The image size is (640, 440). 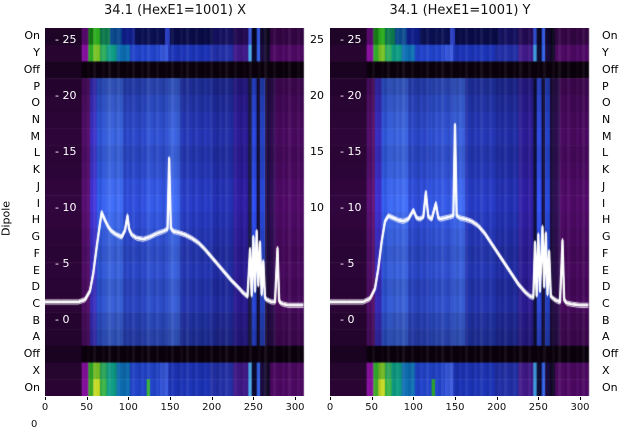 What do you see at coordinates (606, 320) in the screenshot?
I see `row-label-right: B` at bounding box center [606, 320].